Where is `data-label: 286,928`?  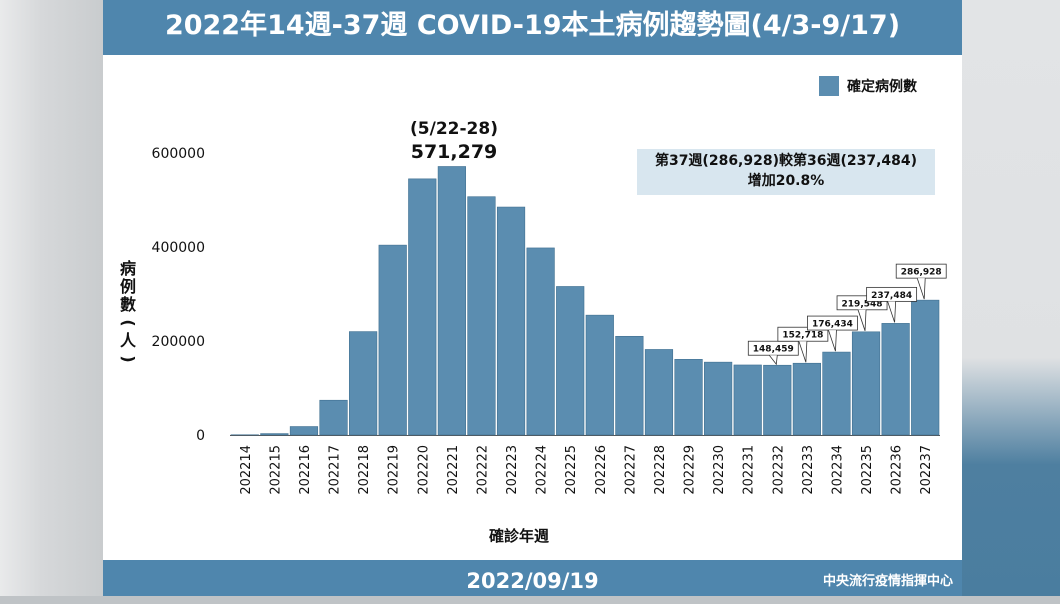 data-label: 286,928 is located at coordinates (921, 273).